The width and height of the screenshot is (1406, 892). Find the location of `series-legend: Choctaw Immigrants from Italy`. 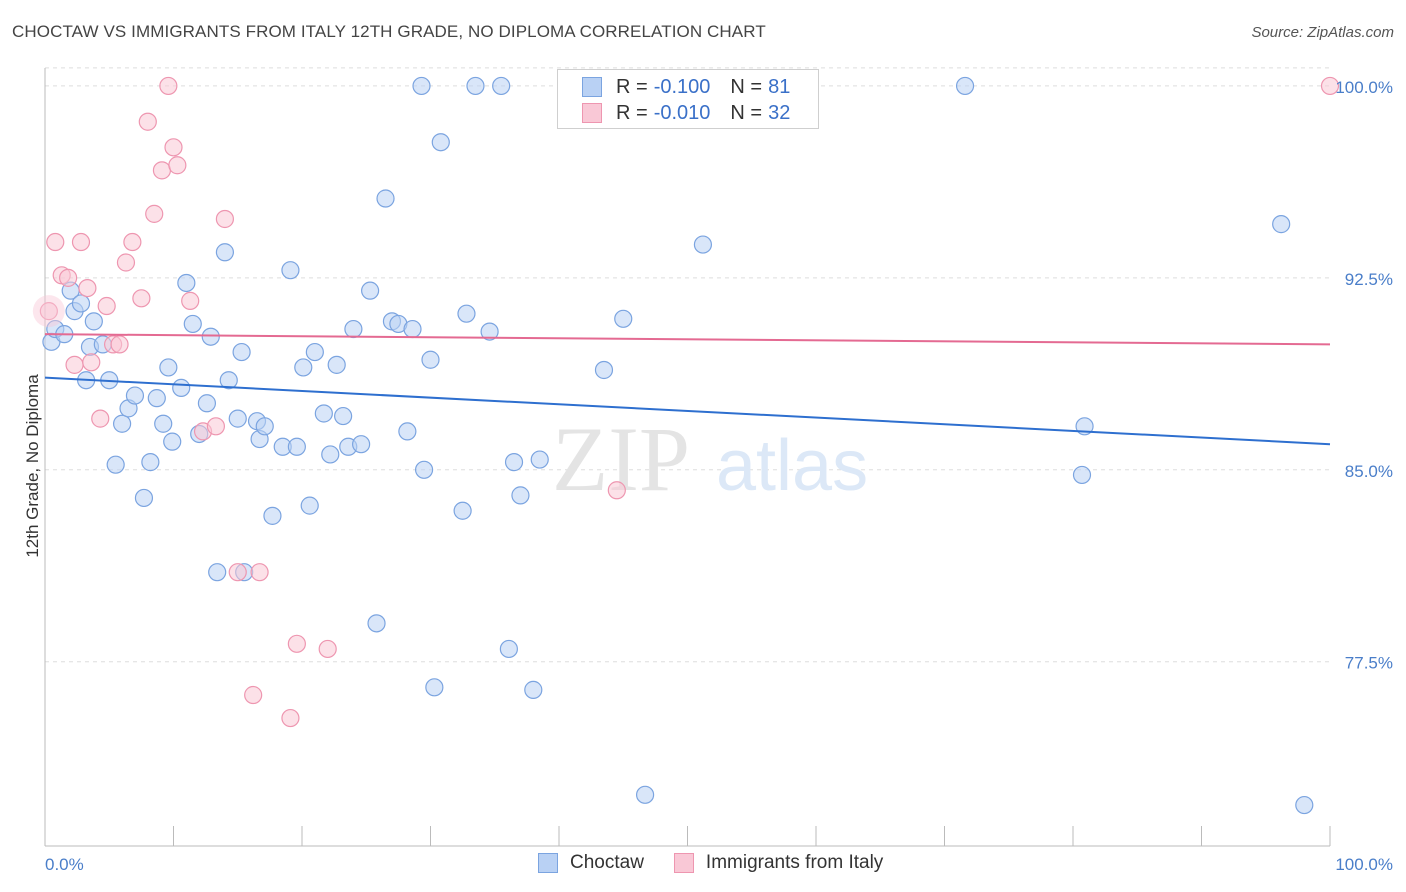

series-legend: Choctaw Immigrants from Italy is located at coordinates (725, 863).